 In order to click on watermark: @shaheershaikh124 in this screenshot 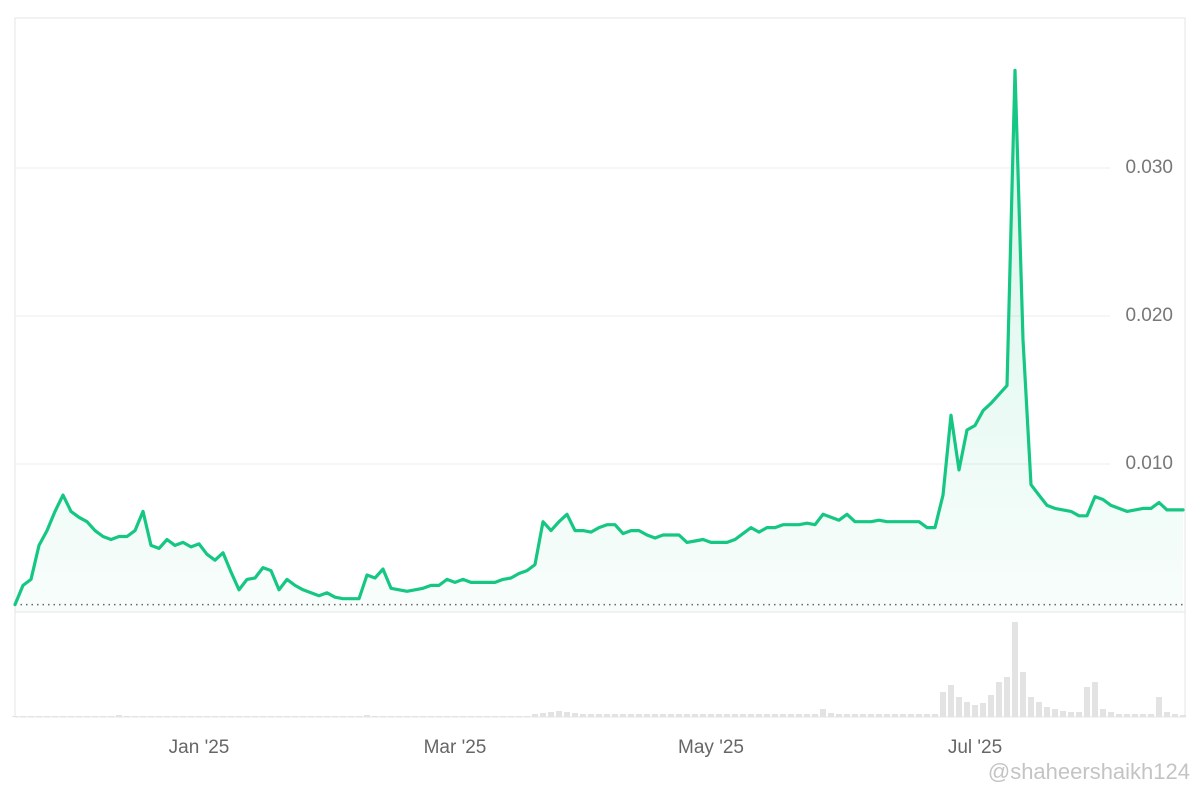, I will do `click(1089, 771)`.